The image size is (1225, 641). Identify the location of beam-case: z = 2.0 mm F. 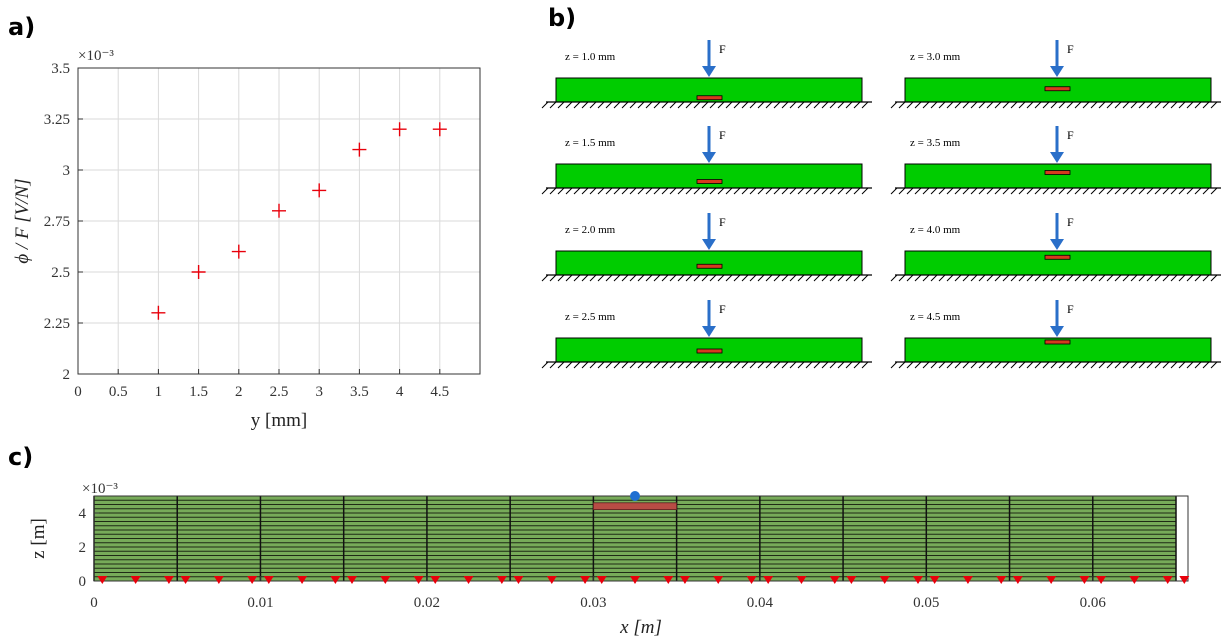
(706, 247).